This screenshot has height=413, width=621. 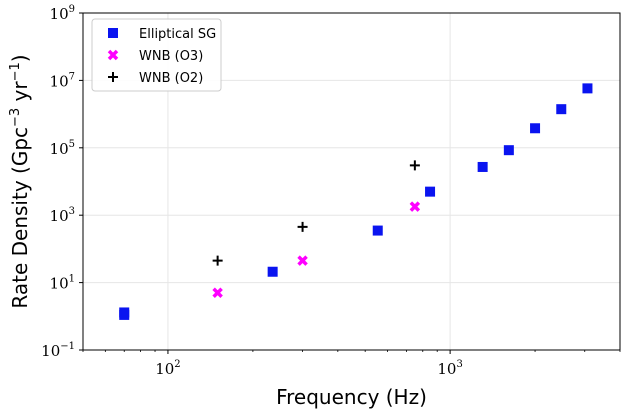 What do you see at coordinates (167, 368) in the screenshot?
I see `x-tick-label: 10²` at bounding box center [167, 368].